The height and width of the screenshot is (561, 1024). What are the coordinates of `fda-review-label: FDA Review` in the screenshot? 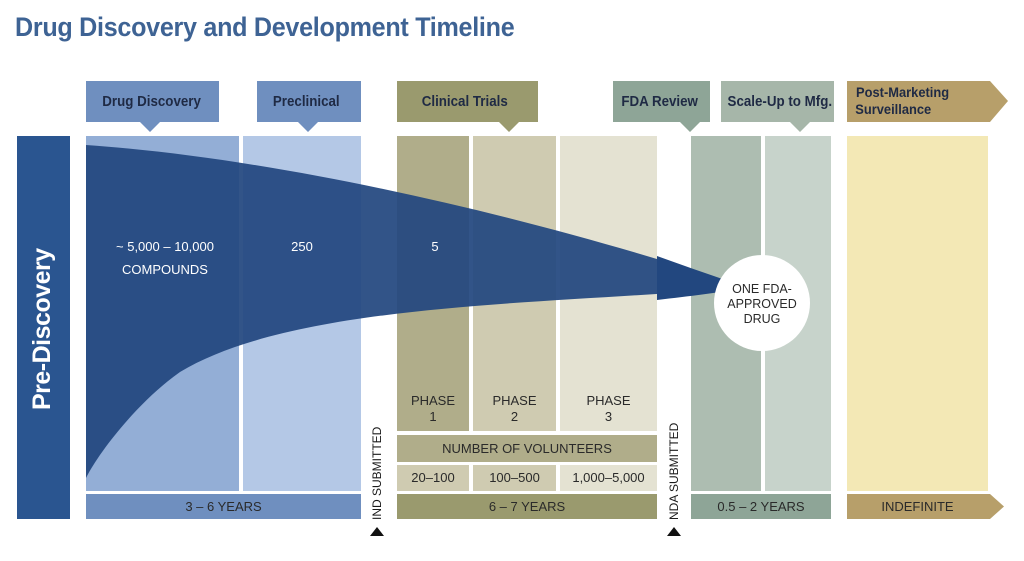 It's located at (659, 102).